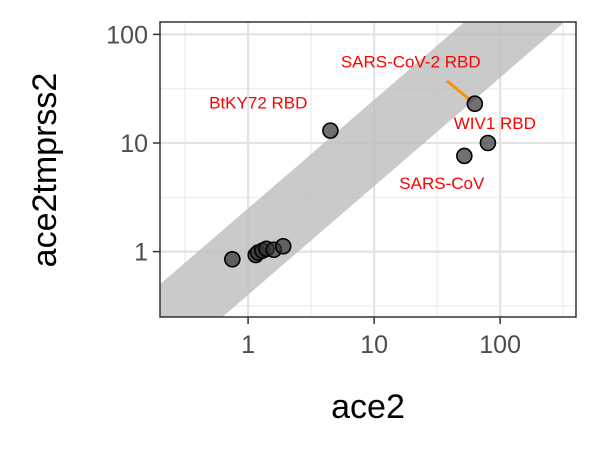  What do you see at coordinates (500, 345) in the screenshot?
I see `x-tick-label: 100` at bounding box center [500, 345].